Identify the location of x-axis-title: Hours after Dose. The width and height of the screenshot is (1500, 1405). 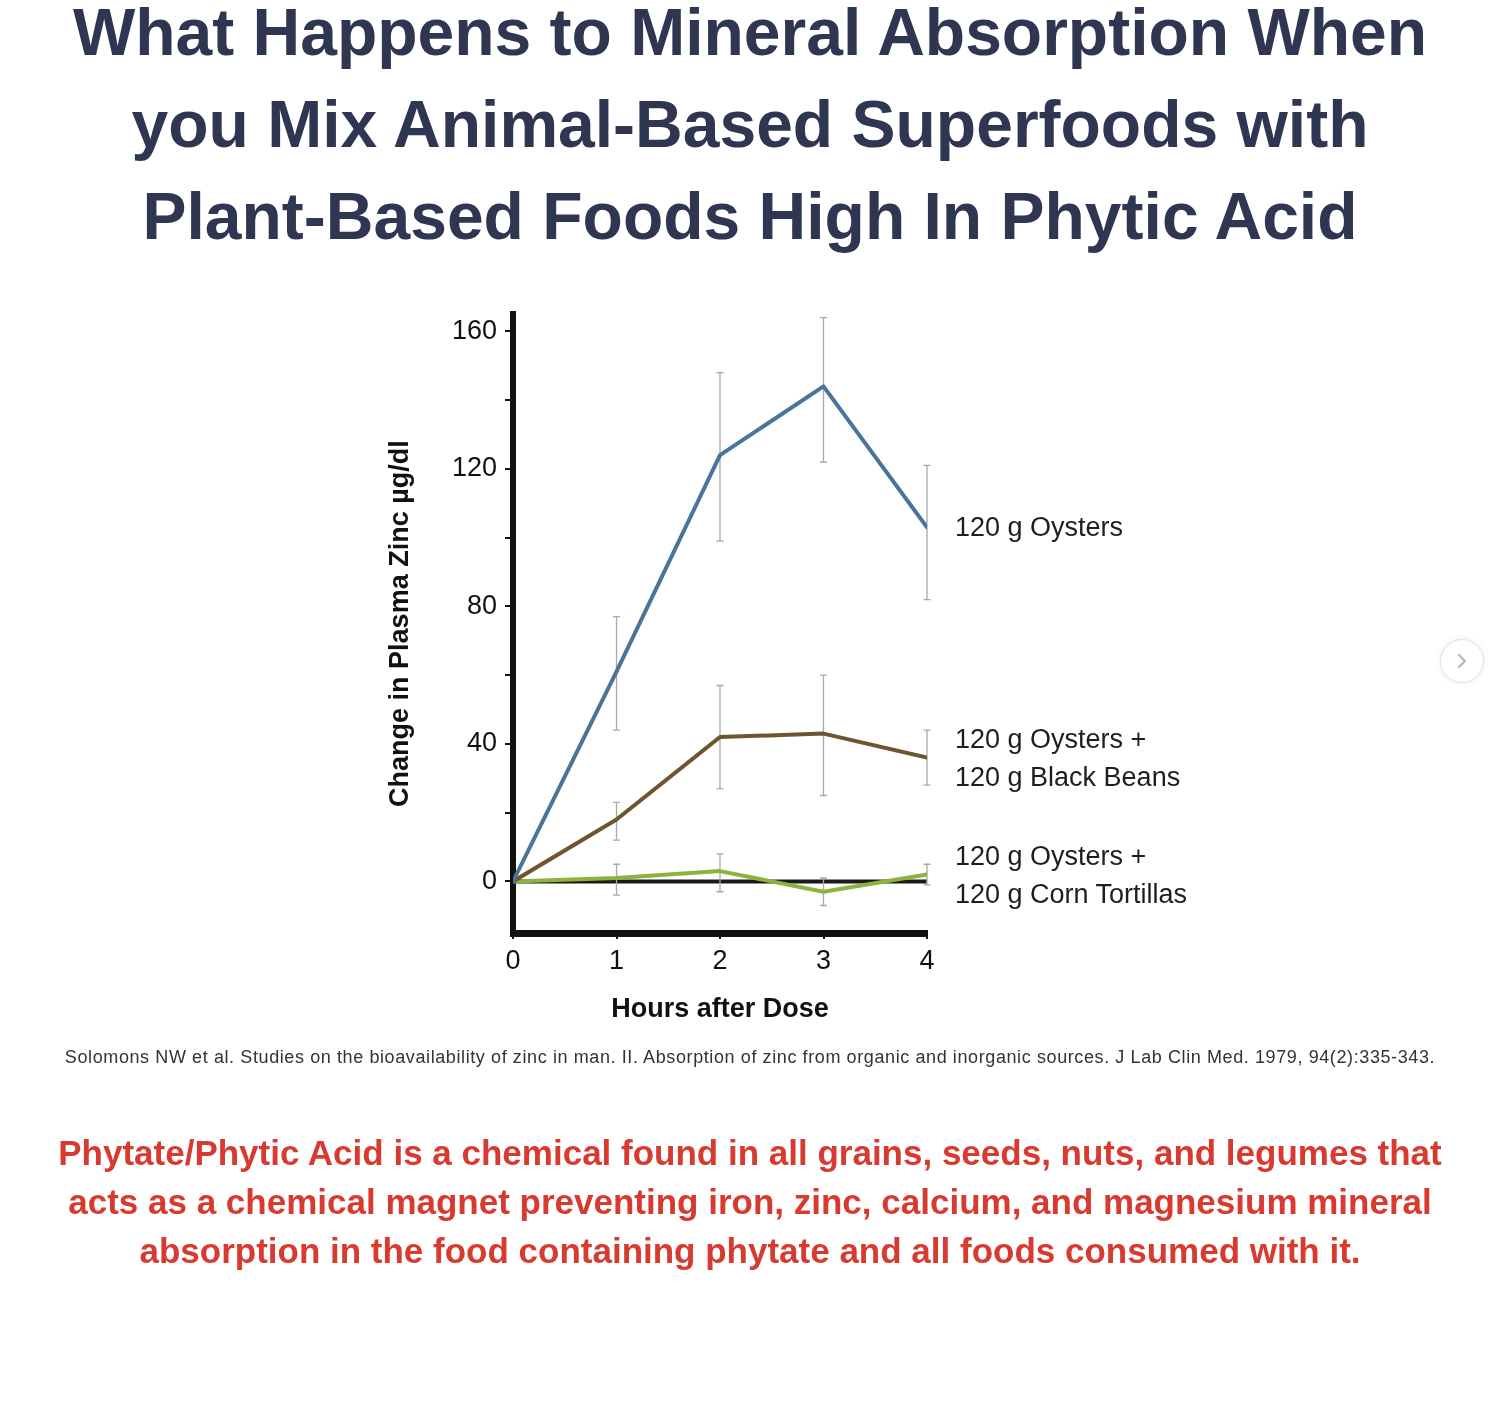
(720, 1008).